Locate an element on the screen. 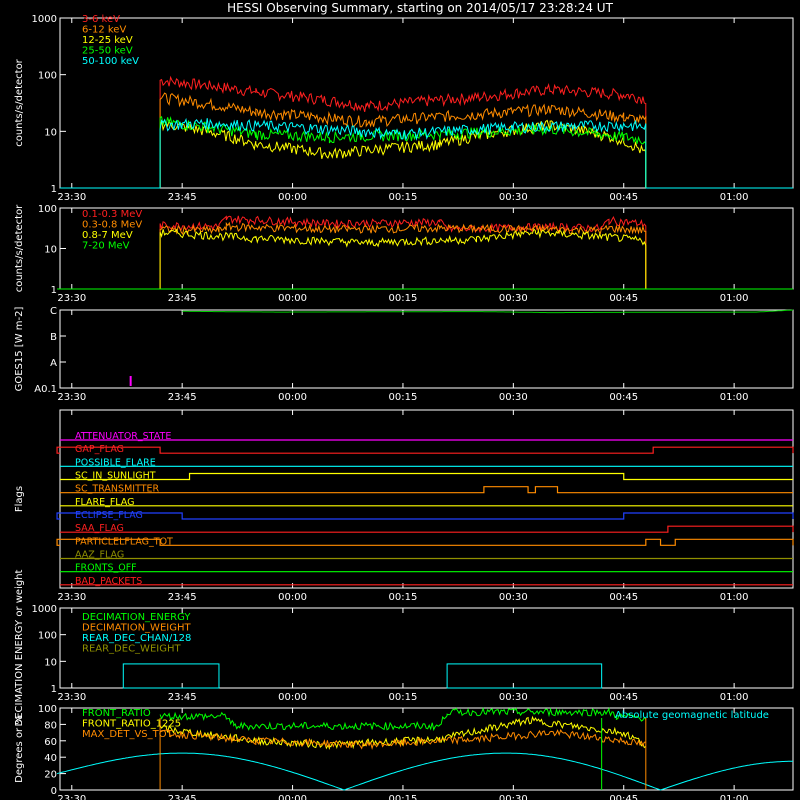  legend-entry: 7-20 MeV is located at coordinates (106, 246).